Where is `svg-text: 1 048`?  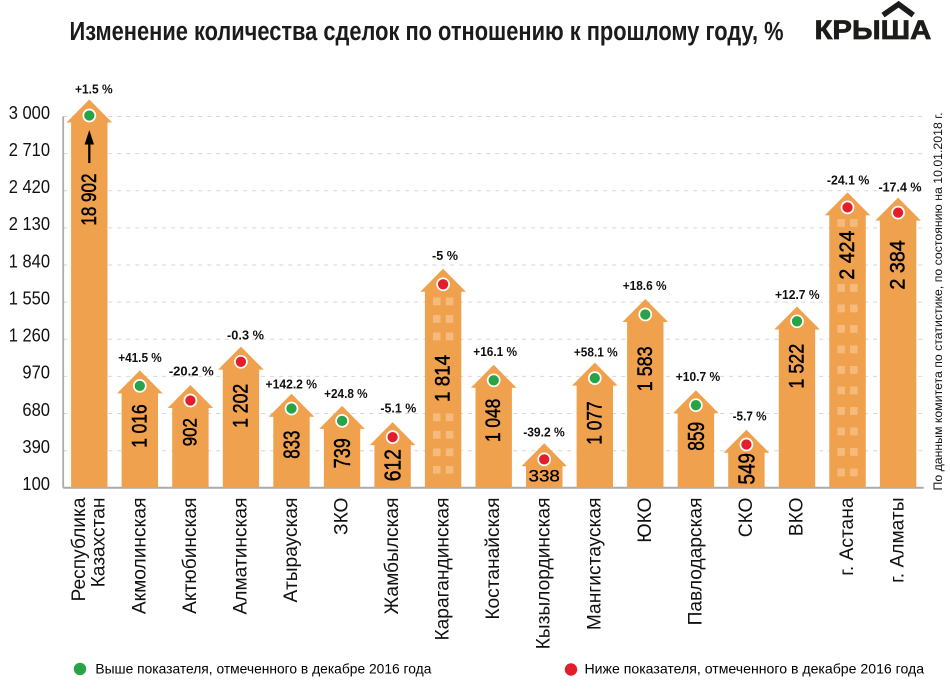 svg-text: 1 048 is located at coordinates (493, 420).